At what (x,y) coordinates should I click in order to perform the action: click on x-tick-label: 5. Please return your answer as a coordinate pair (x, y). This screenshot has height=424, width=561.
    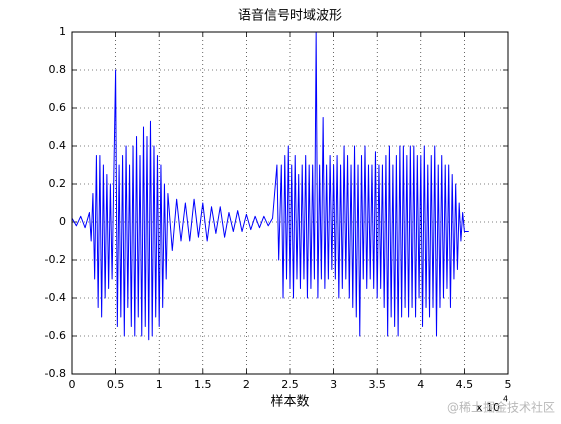
    Looking at the image, I should click on (508, 384).